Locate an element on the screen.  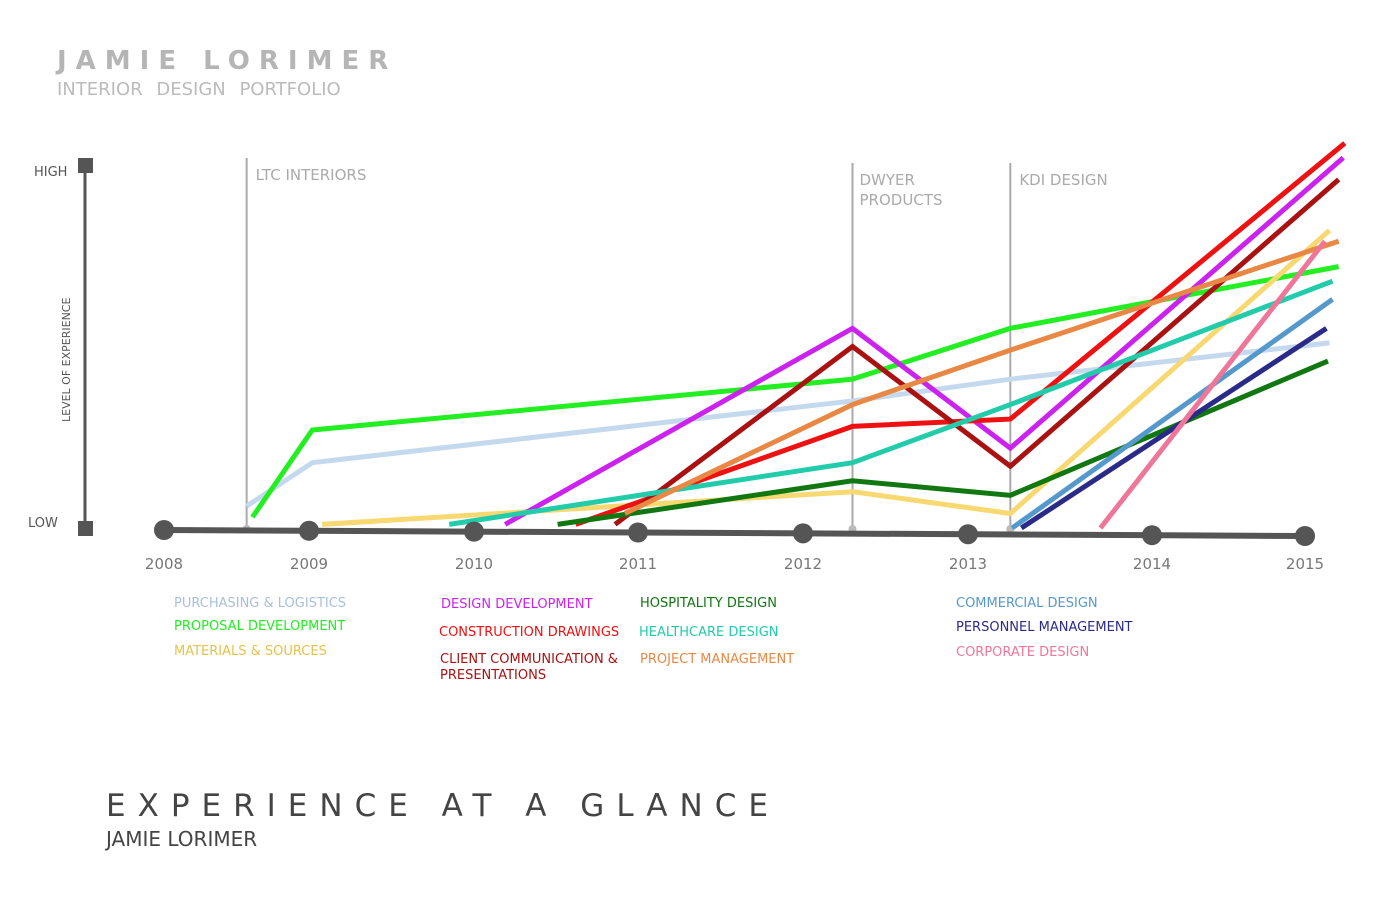
legend-item: HOSPITALITY DESIGN is located at coordinates (708, 603).